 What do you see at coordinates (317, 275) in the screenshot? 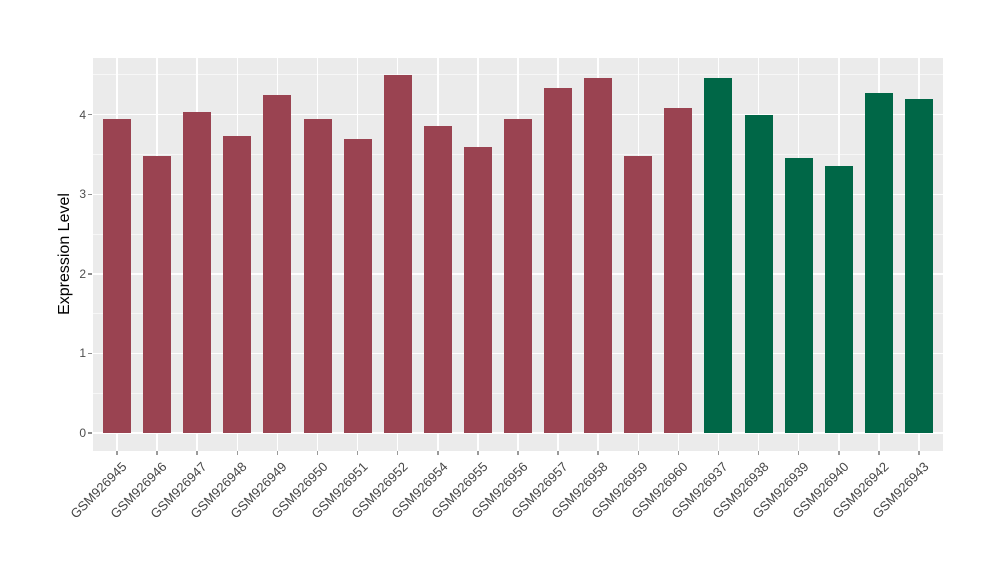
I see `bar-GSM926950` at bounding box center [317, 275].